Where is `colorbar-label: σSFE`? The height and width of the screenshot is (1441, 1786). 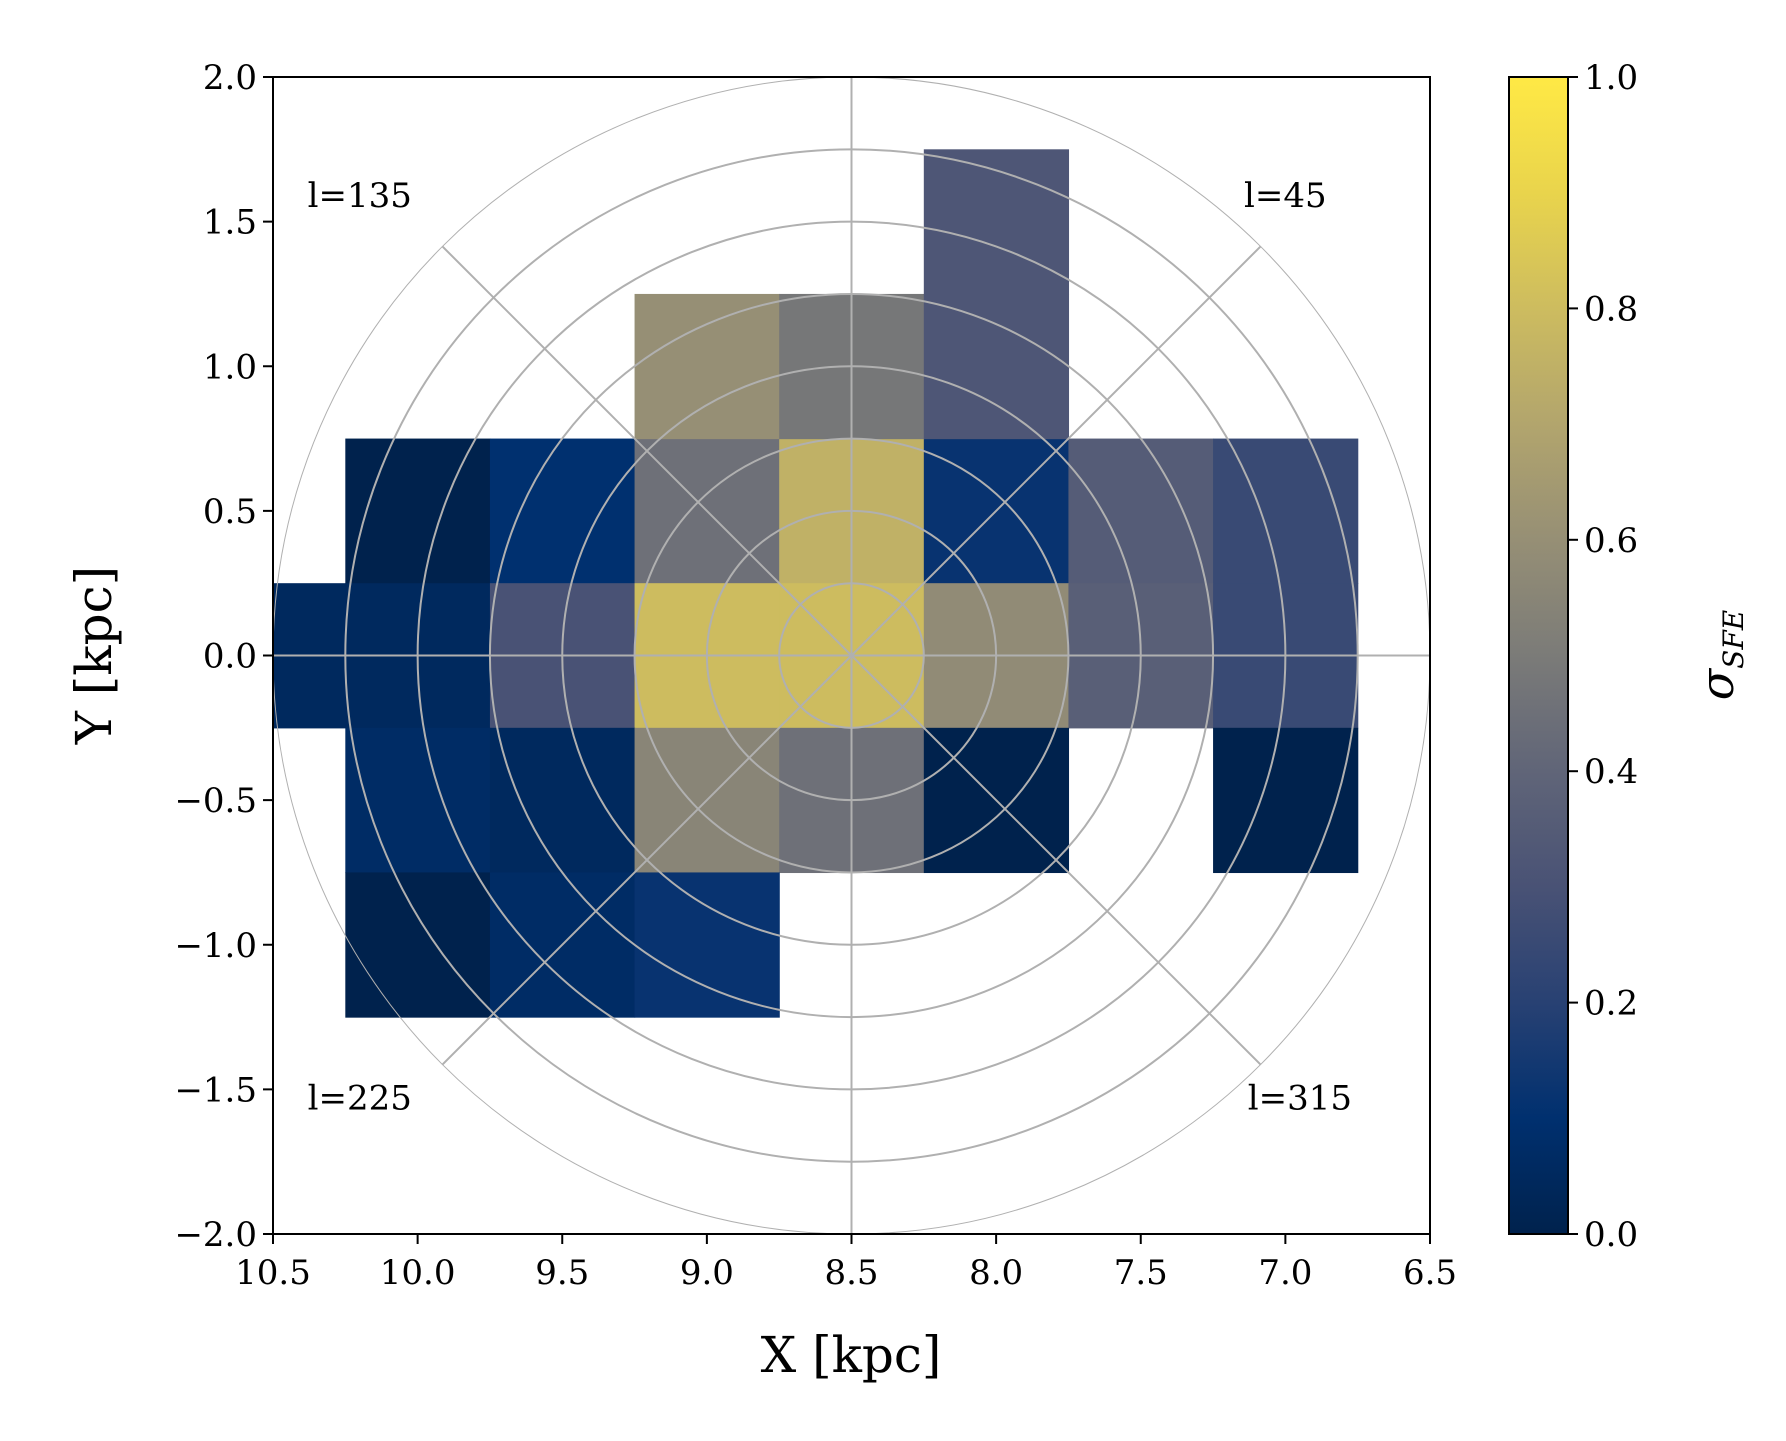
colorbar-label: σSFE is located at coordinates (1720, 655).